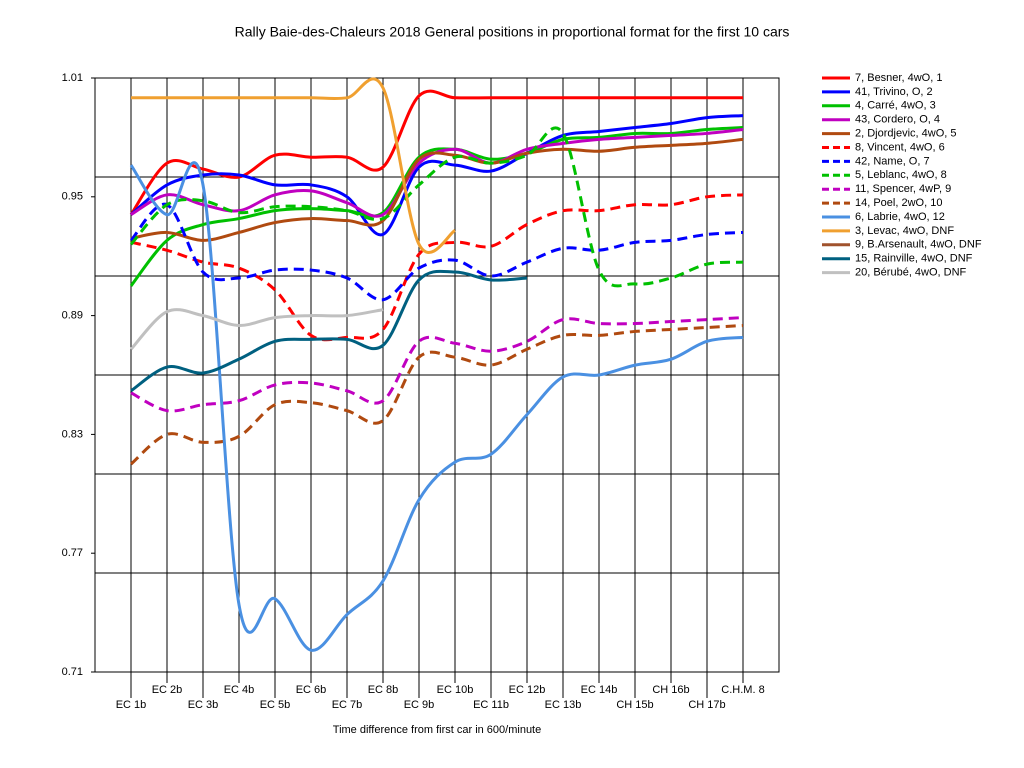 This screenshot has width=1024, height=768. What do you see at coordinates (918, 245) in the screenshot?
I see `legend-label: 9, B.Arsenault, 4wO, DNF` at bounding box center [918, 245].